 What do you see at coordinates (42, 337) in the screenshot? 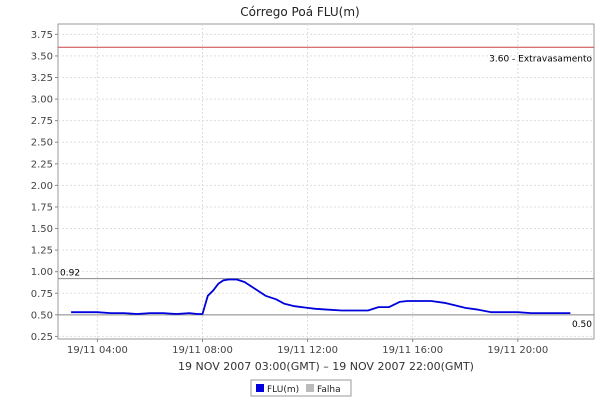
I see `y-tick-label: 0.25` at bounding box center [42, 337].